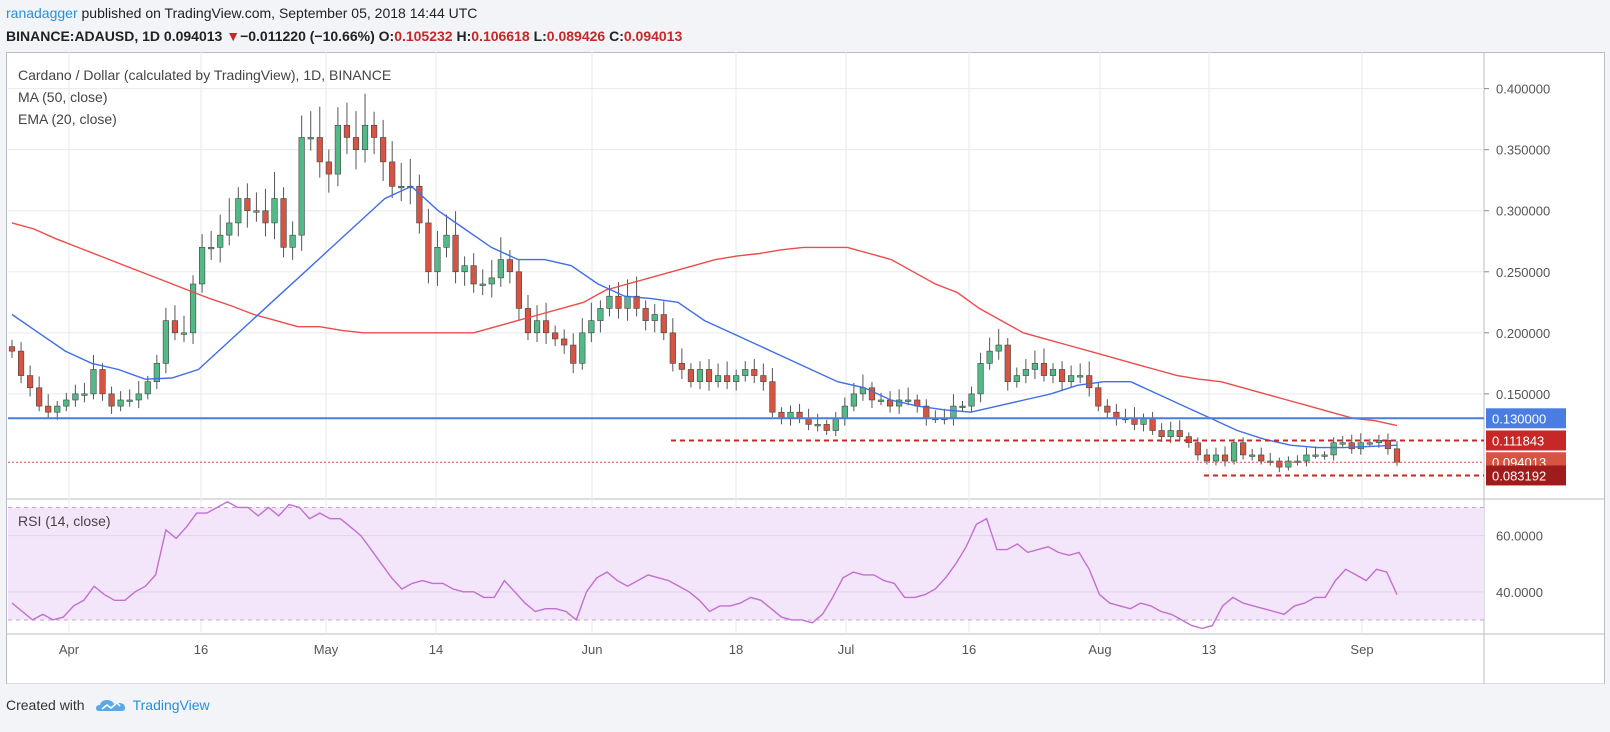  What do you see at coordinates (1523, 150) in the screenshot?
I see `y-tick-label: 0.350000` at bounding box center [1523, 150].